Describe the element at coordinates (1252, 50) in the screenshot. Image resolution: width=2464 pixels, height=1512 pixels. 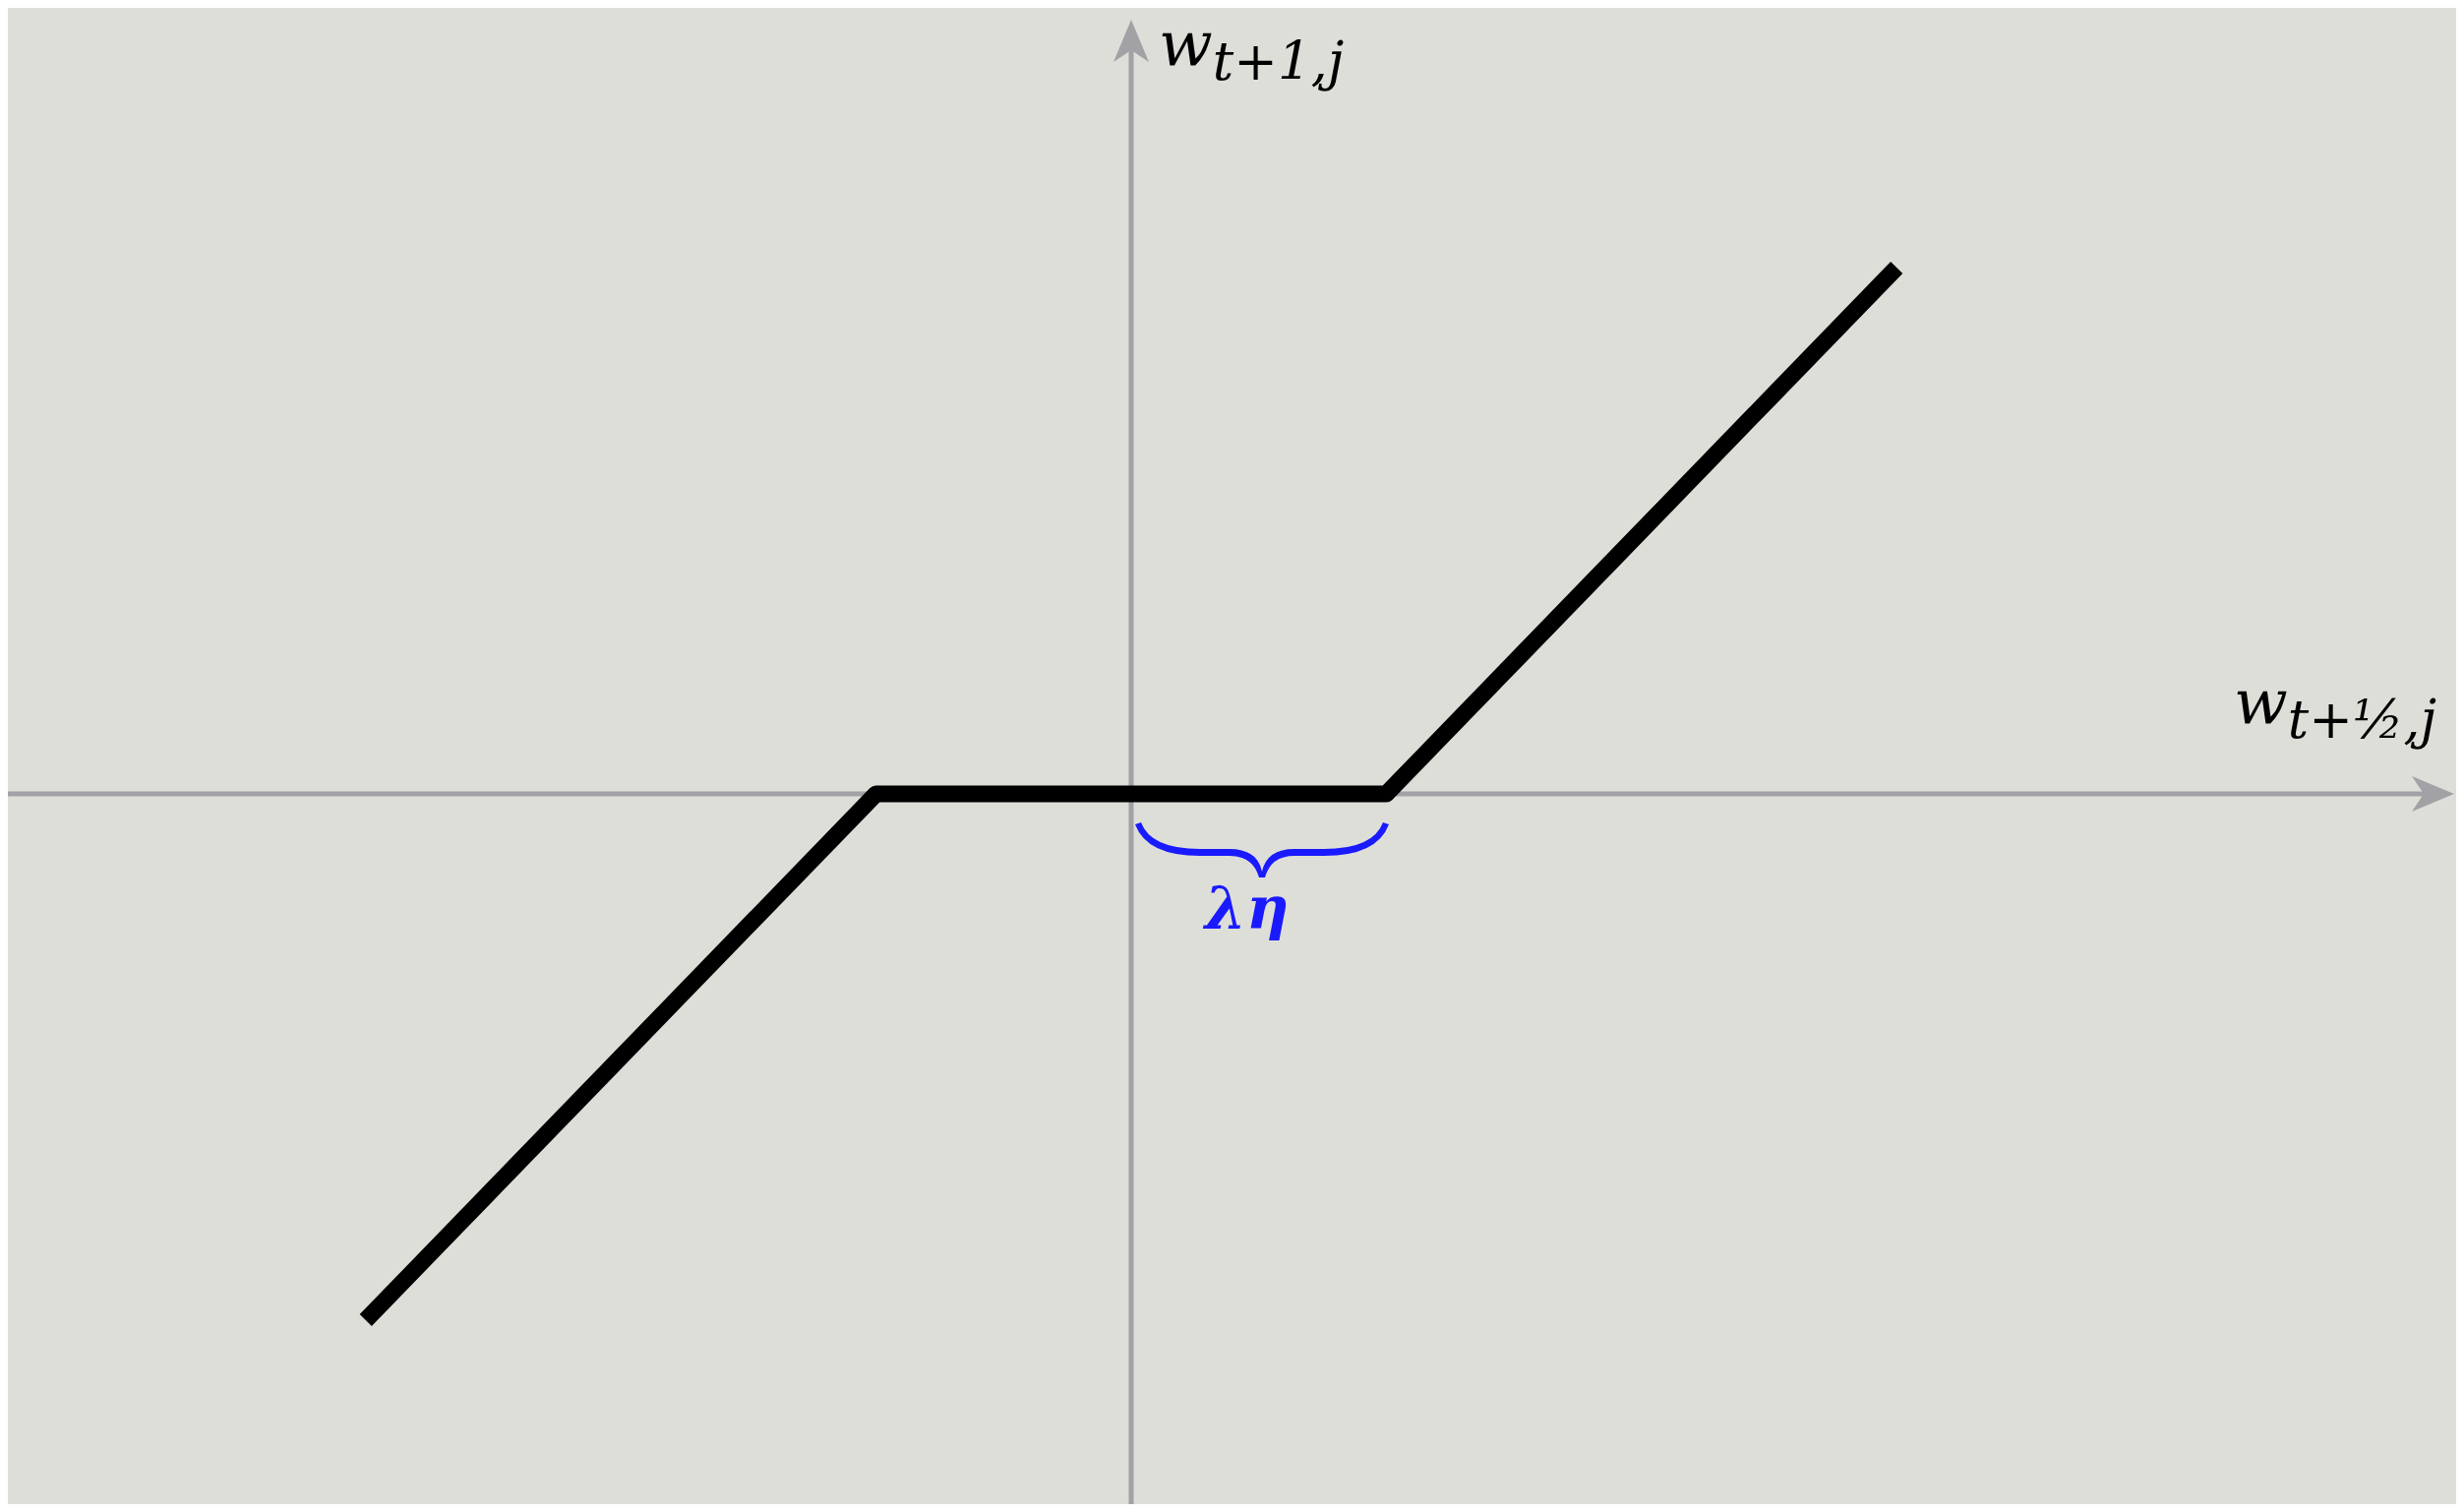
I see `y-axis-title: w$_{t+1,j}$` at that location.